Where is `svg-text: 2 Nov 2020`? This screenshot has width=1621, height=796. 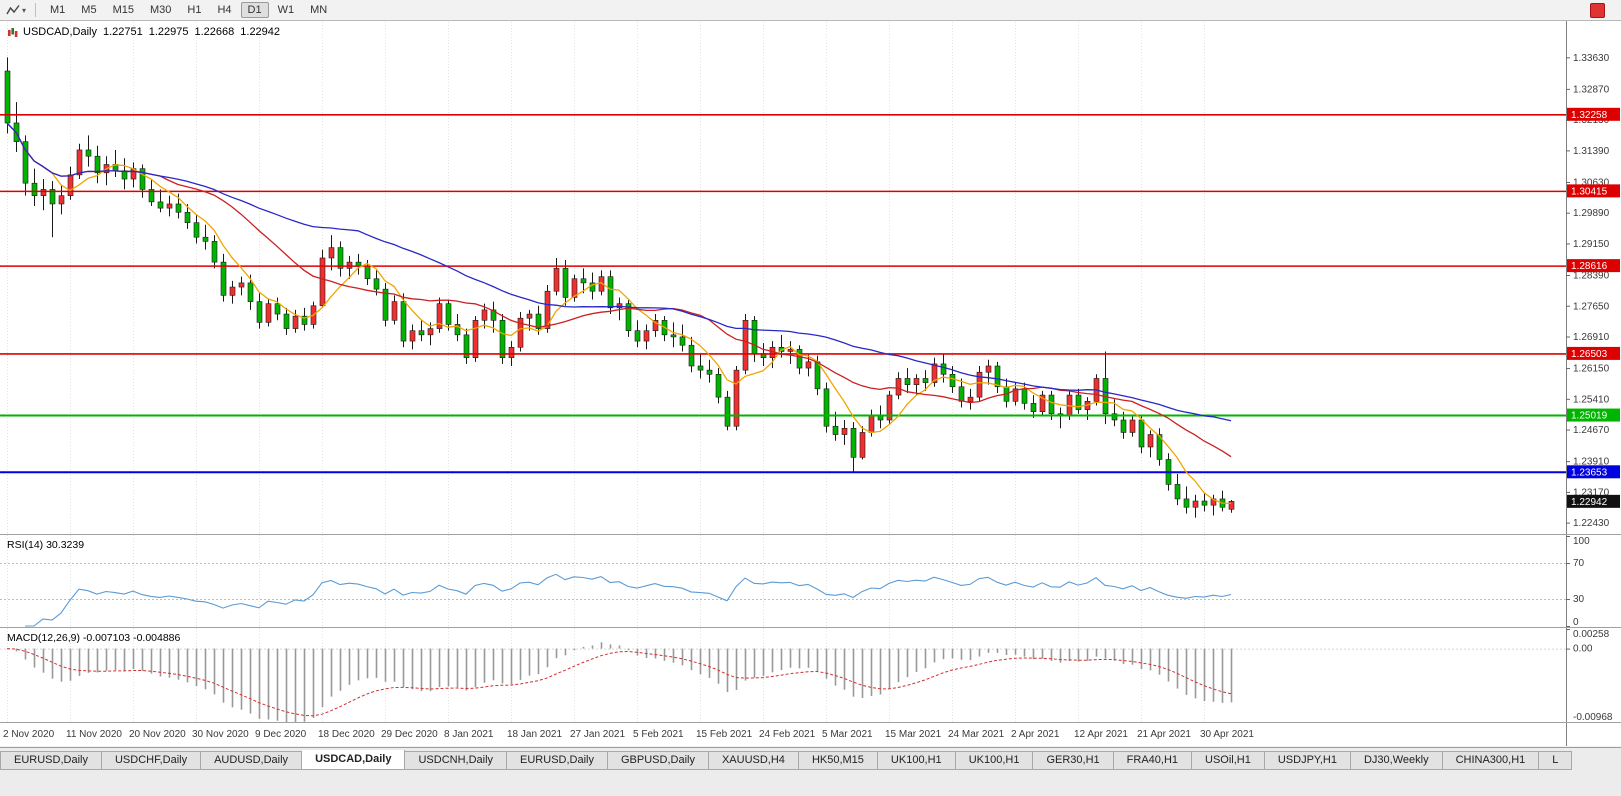
svg-text: 2 Nov 2020 is located at coordinates (29, 734).